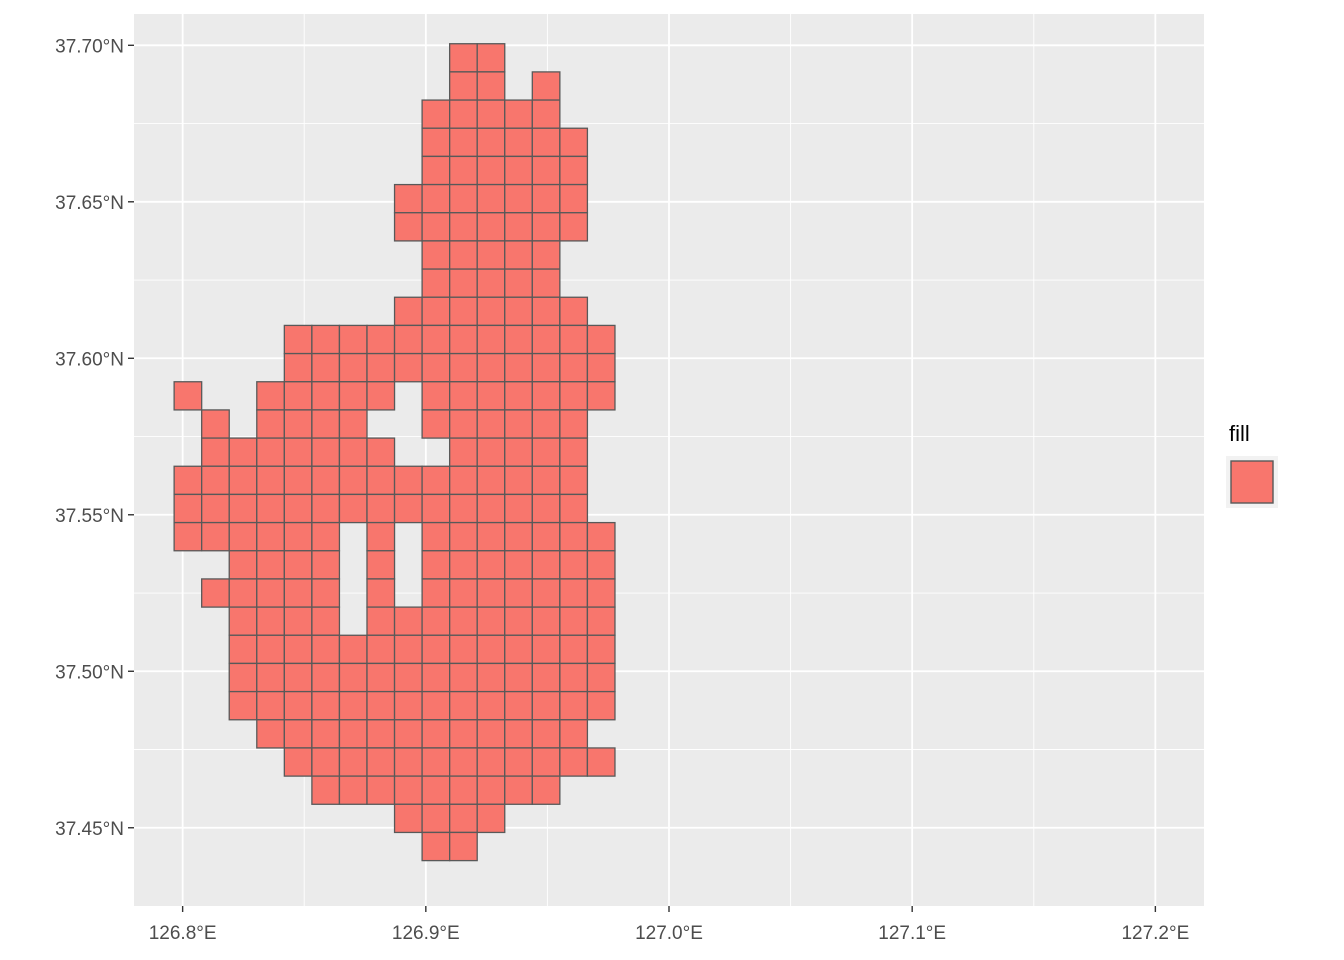 This screenshot has width=1344, height=960. What do you see at coordinates (426, 933) in the screenshot?
I see `x-tick-label: 126.9°E` at bounding box center [426, 933].